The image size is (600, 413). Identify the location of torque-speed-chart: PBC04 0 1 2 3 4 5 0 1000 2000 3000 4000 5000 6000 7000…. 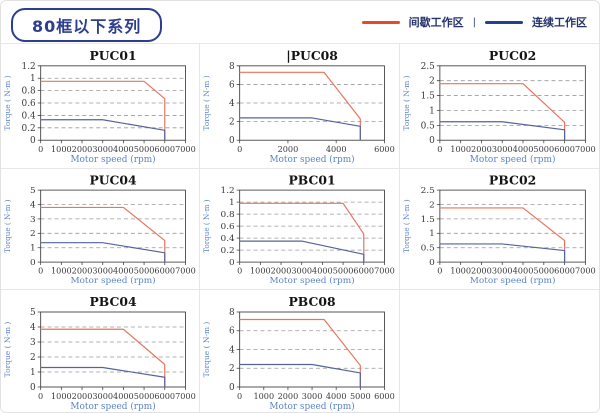
(99, 353).